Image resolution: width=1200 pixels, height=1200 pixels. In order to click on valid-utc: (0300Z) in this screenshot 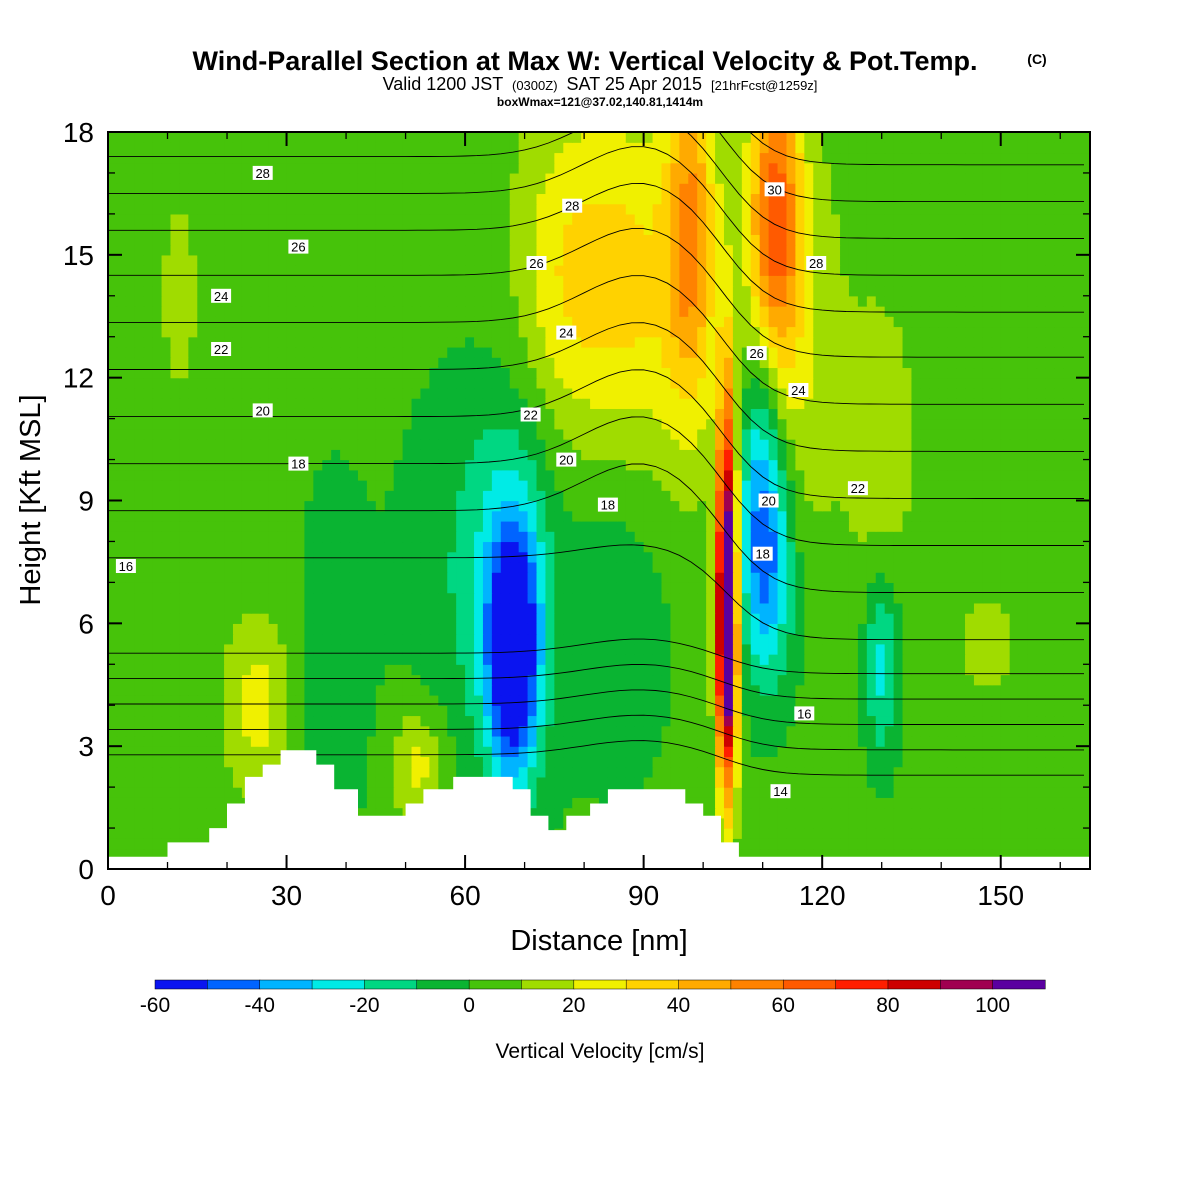, I will do `click(535, 85)`.